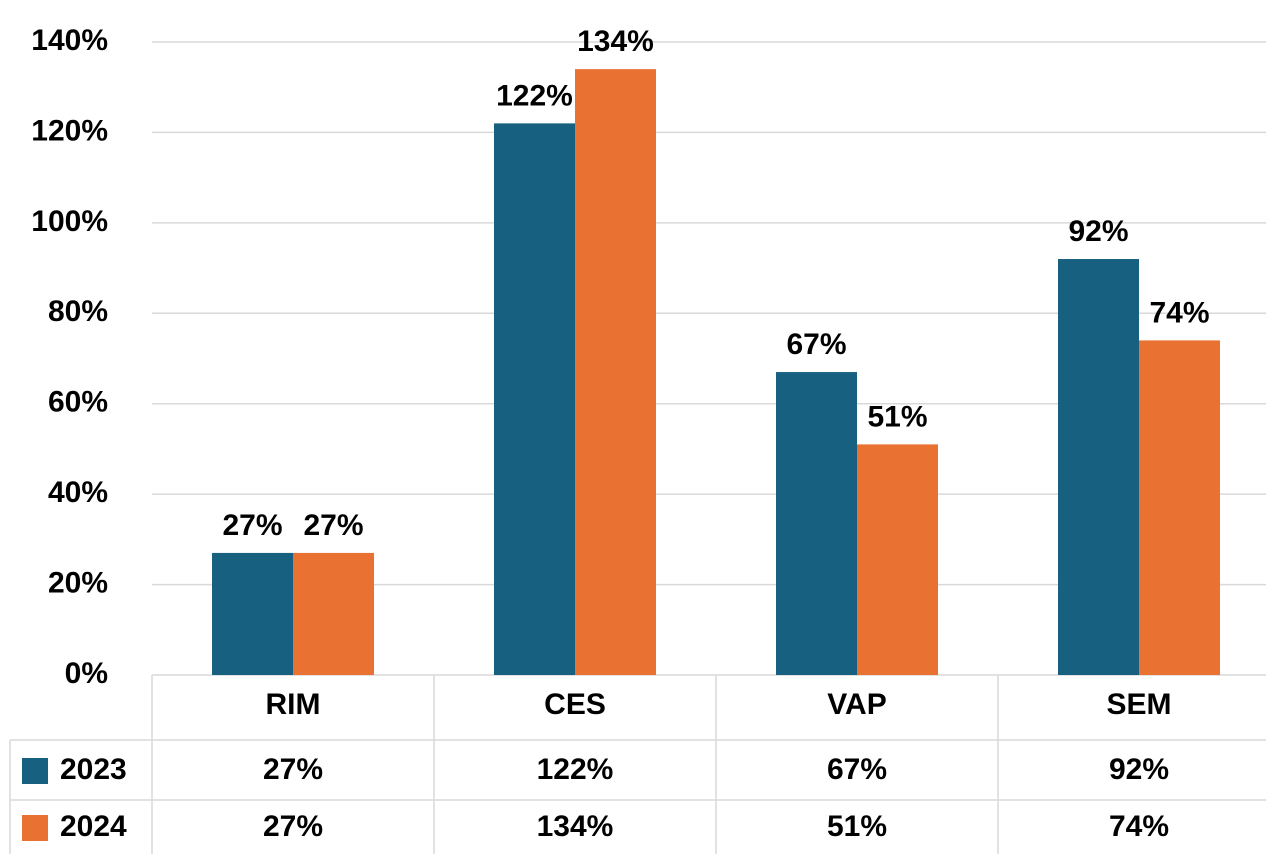  What do you see at coordinates (816, 344) in the screenshot?
I see `value-label: 67%` at bounding box center [816, 344].